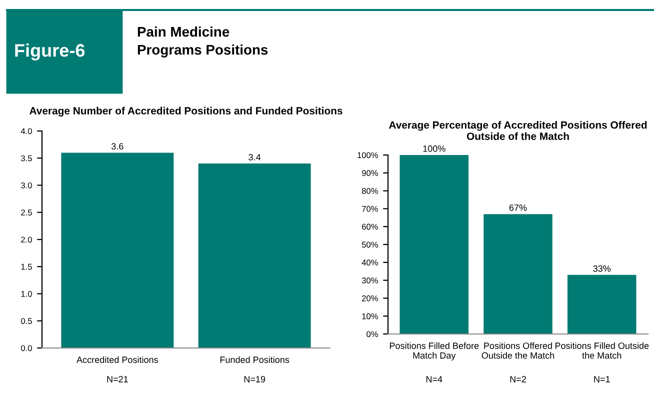 Image resolution: width=654 pixels, height=401 pixels. I want to click on y-tick-label: 2.0, so click(26, 239).